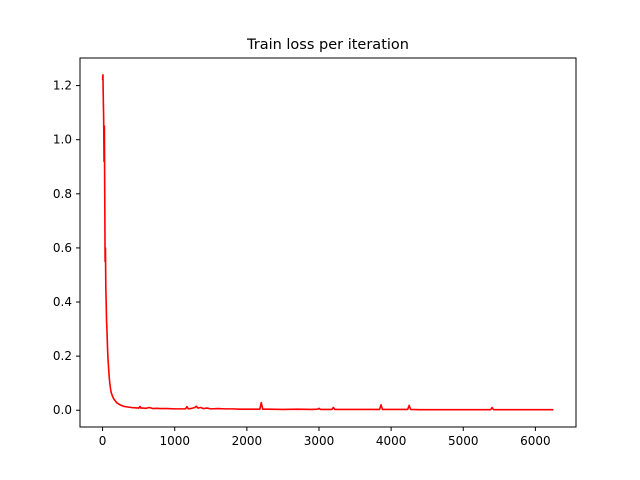  Describe the element at coordinates (62, 194) in the screenshot. I see `y-tick-label: 0.8` at that location.